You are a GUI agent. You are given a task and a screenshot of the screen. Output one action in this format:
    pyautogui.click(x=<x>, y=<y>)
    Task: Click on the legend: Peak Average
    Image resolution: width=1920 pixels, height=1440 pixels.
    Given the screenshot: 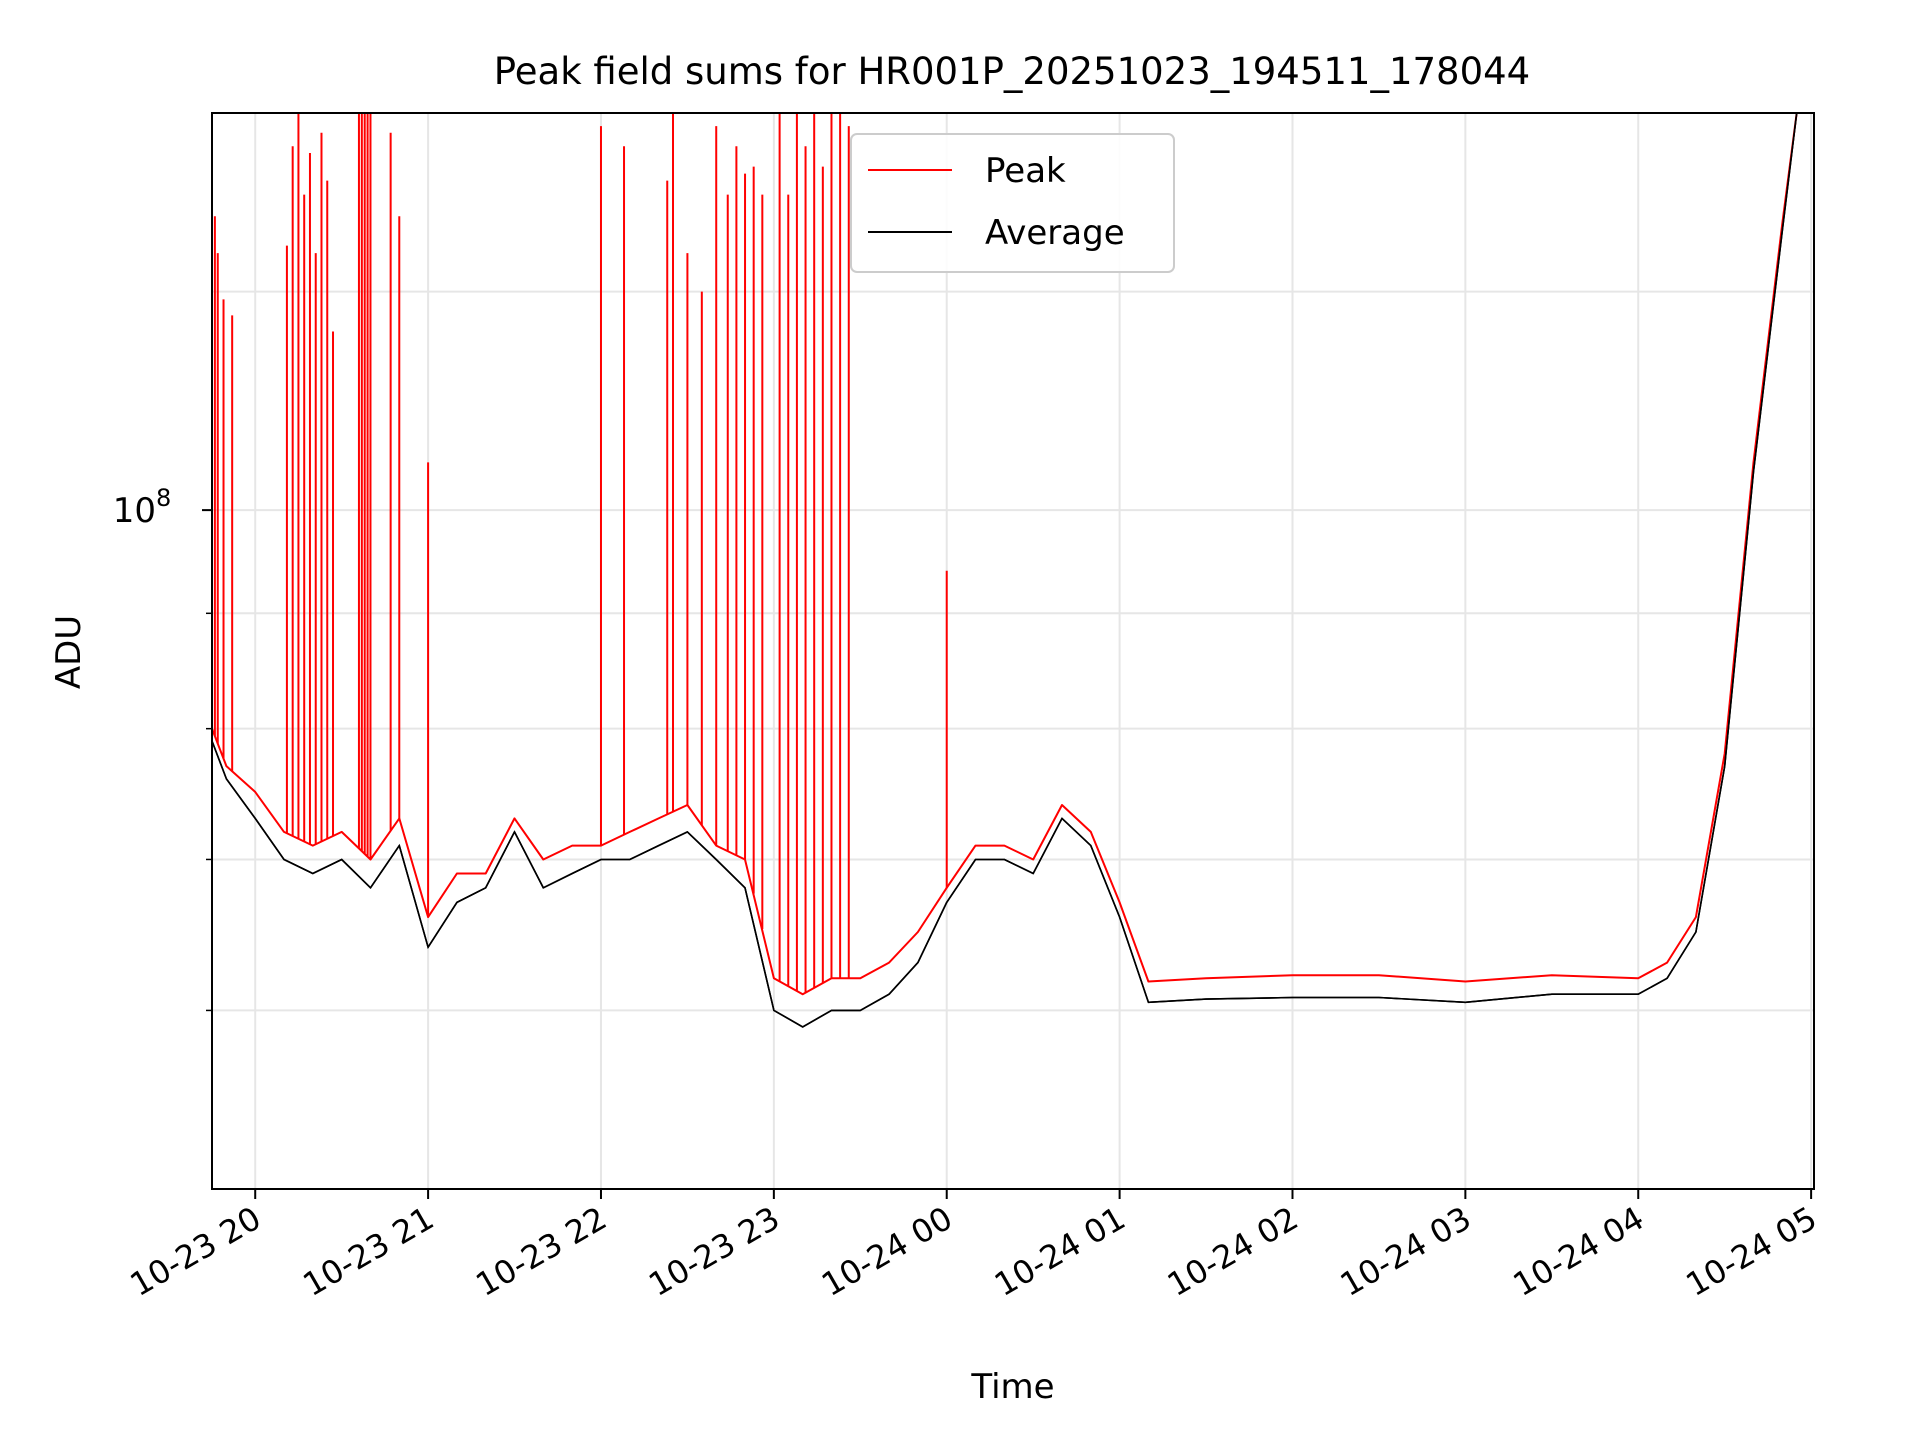 What is the action you would take?
    pyautogui.click(x=1012, y=203)
    